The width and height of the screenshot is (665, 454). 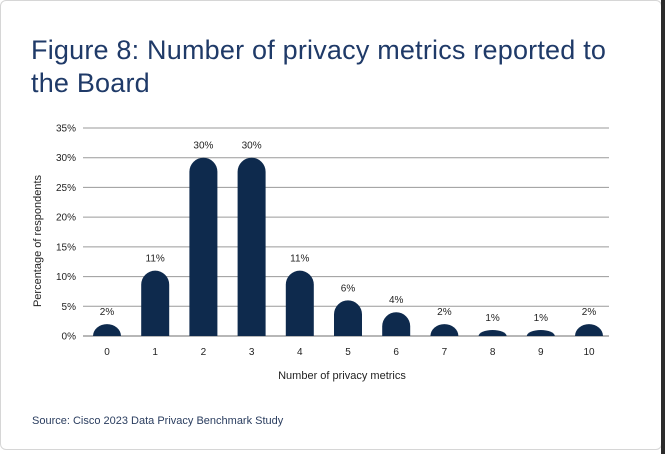 I want to click on y-tick-label: 0%, so click(x=69, y=337).